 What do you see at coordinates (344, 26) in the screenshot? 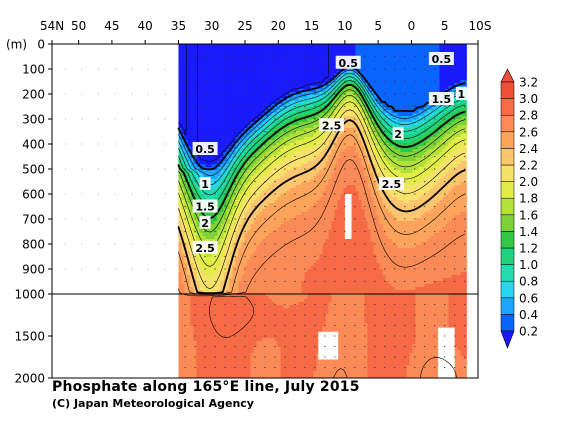
I see `x-tick-label: 10` at bounding box center [344, 26].